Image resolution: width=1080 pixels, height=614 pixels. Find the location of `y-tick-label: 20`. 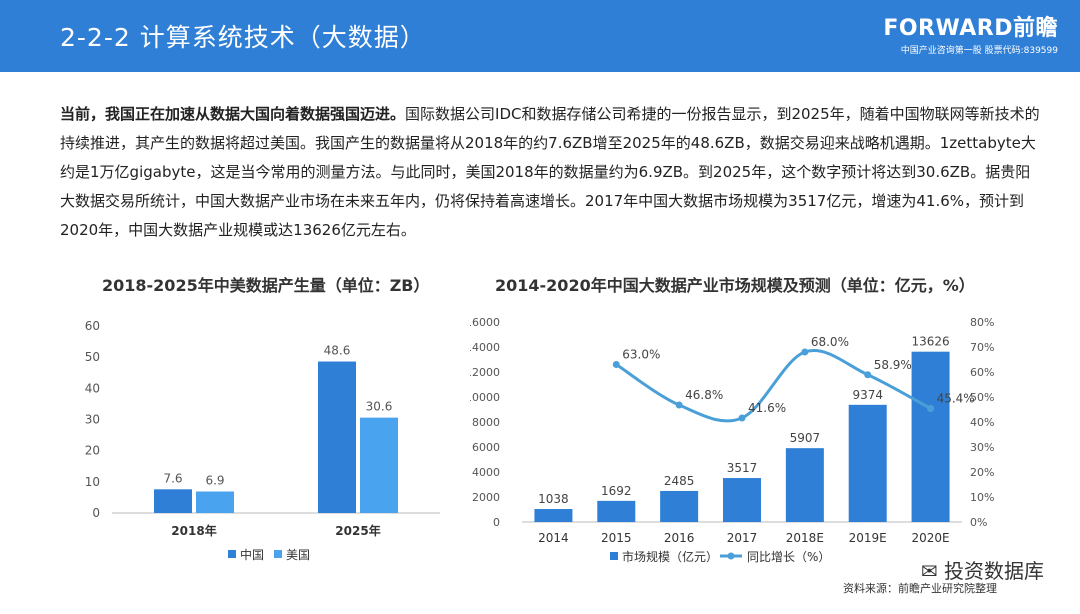

y-tick-label: 20 is located at coordinates (92, 451).